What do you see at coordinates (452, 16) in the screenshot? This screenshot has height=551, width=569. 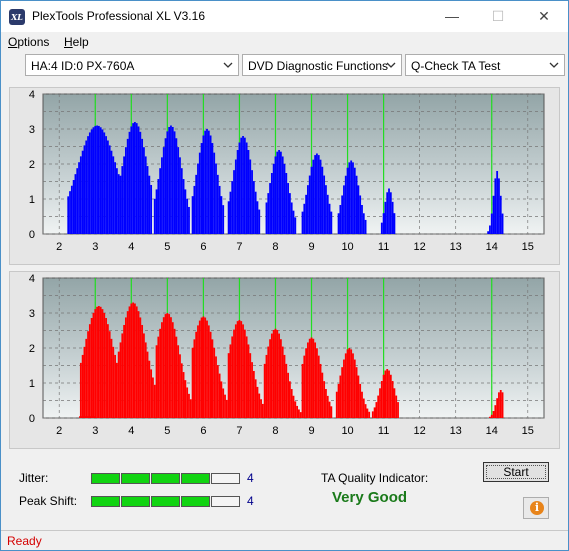 I see `minimize-icon: —` at bounding box center [452, 16].